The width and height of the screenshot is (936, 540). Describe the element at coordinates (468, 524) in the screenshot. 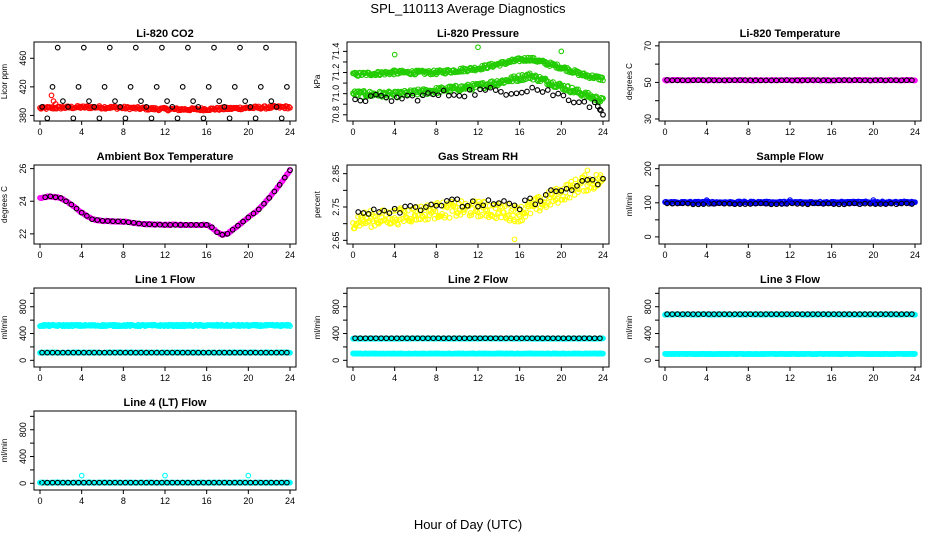

I see `figure-x-axis-label: Hour of Day (UTC)` at that location.